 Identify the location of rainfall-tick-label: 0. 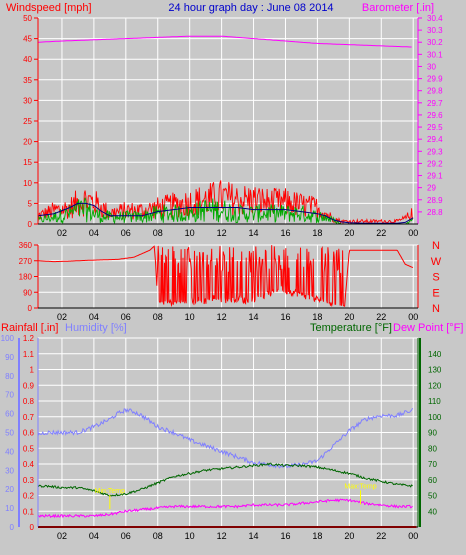
(32, 527).